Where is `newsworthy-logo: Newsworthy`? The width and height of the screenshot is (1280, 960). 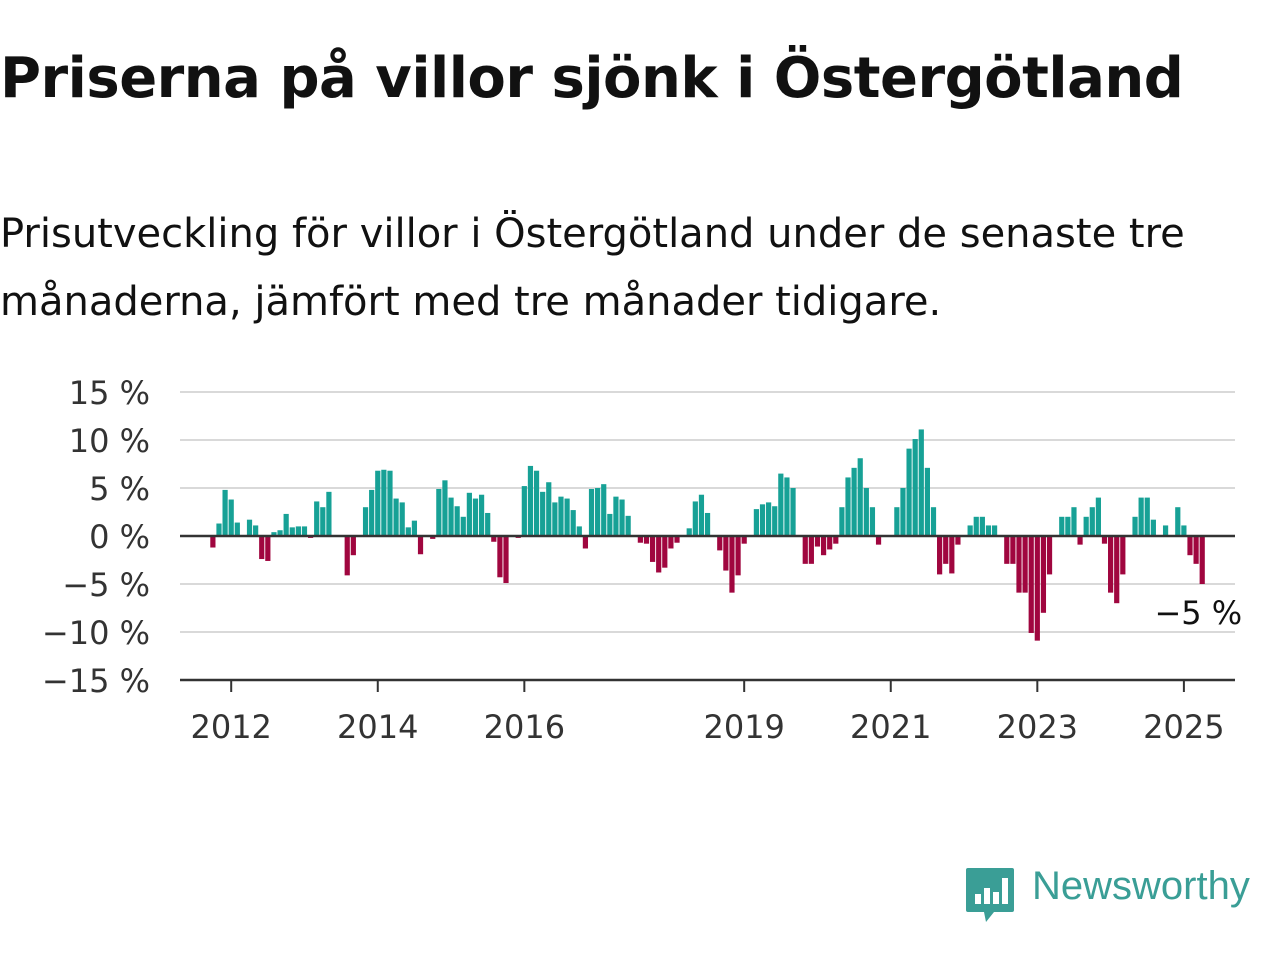 newsworthy-logo: Newsworthy is located at coordinates (1121, 895).